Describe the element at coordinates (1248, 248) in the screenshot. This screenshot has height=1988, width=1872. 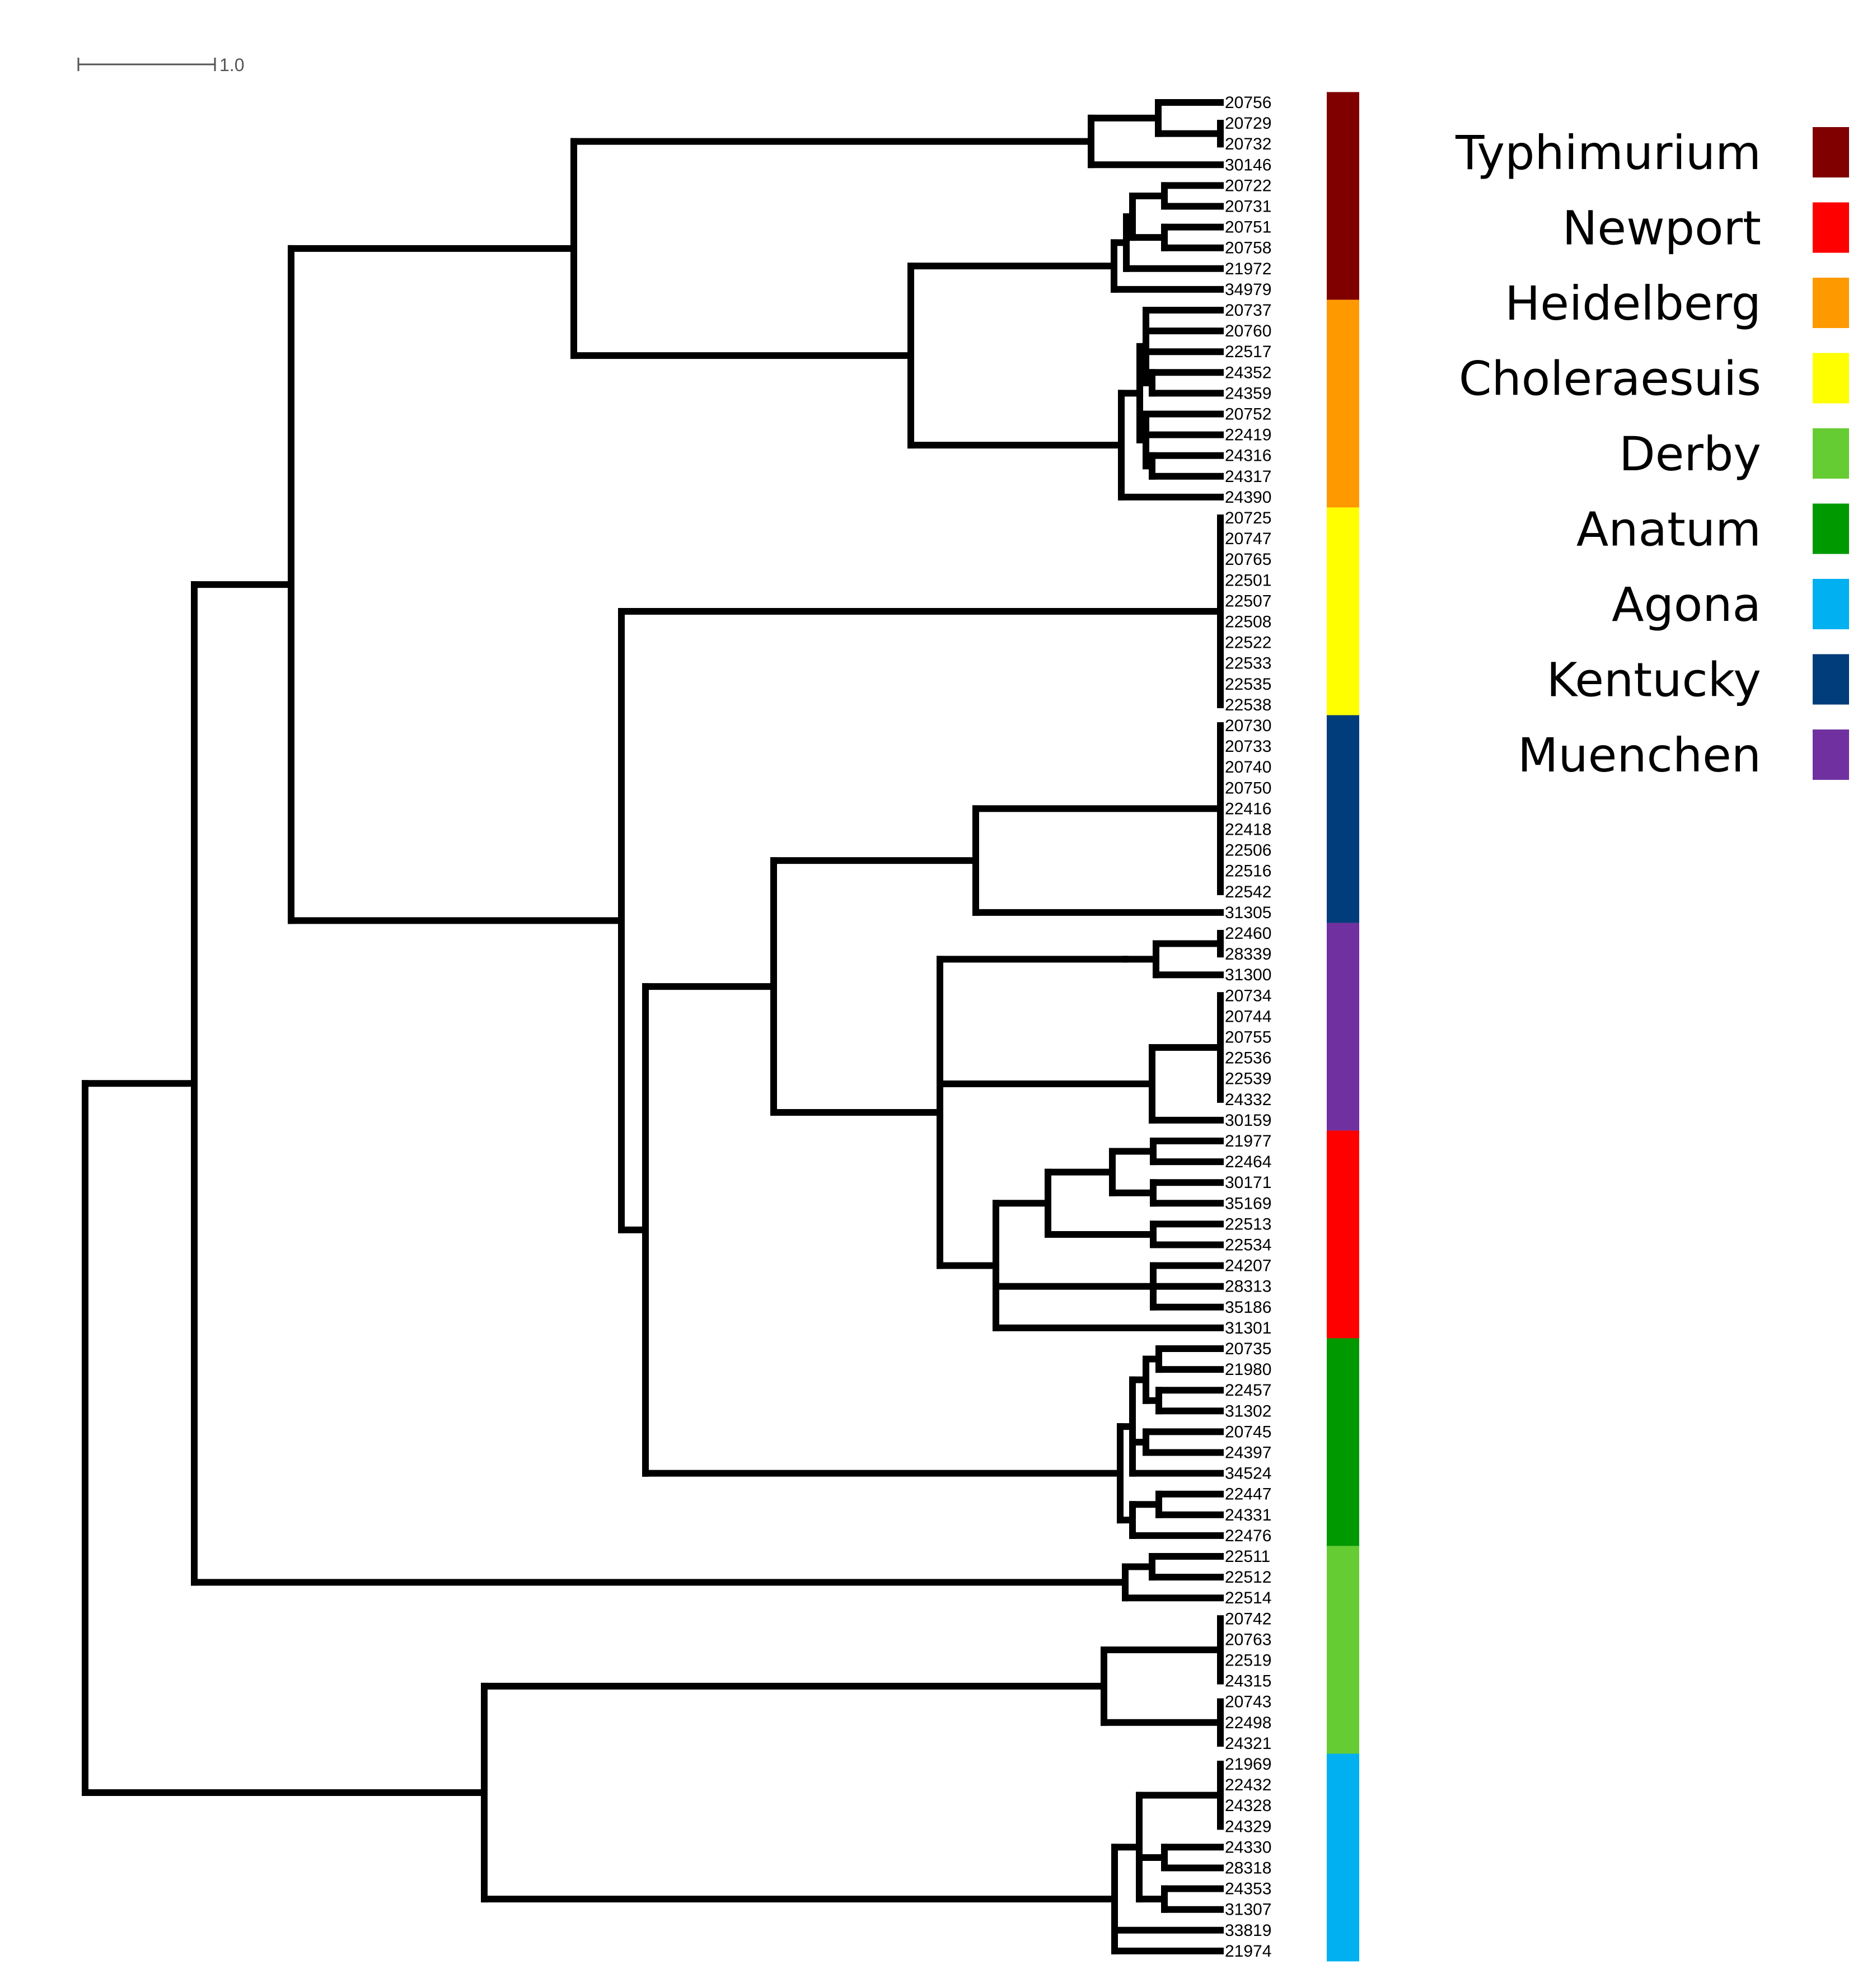
I see `tip-label: 20758` at that location.